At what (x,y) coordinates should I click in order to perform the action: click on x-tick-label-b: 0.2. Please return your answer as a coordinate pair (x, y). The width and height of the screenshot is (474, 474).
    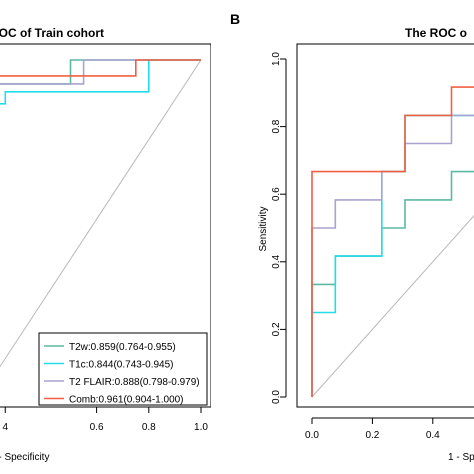
    Looking at the image, I should click on (372, 435).